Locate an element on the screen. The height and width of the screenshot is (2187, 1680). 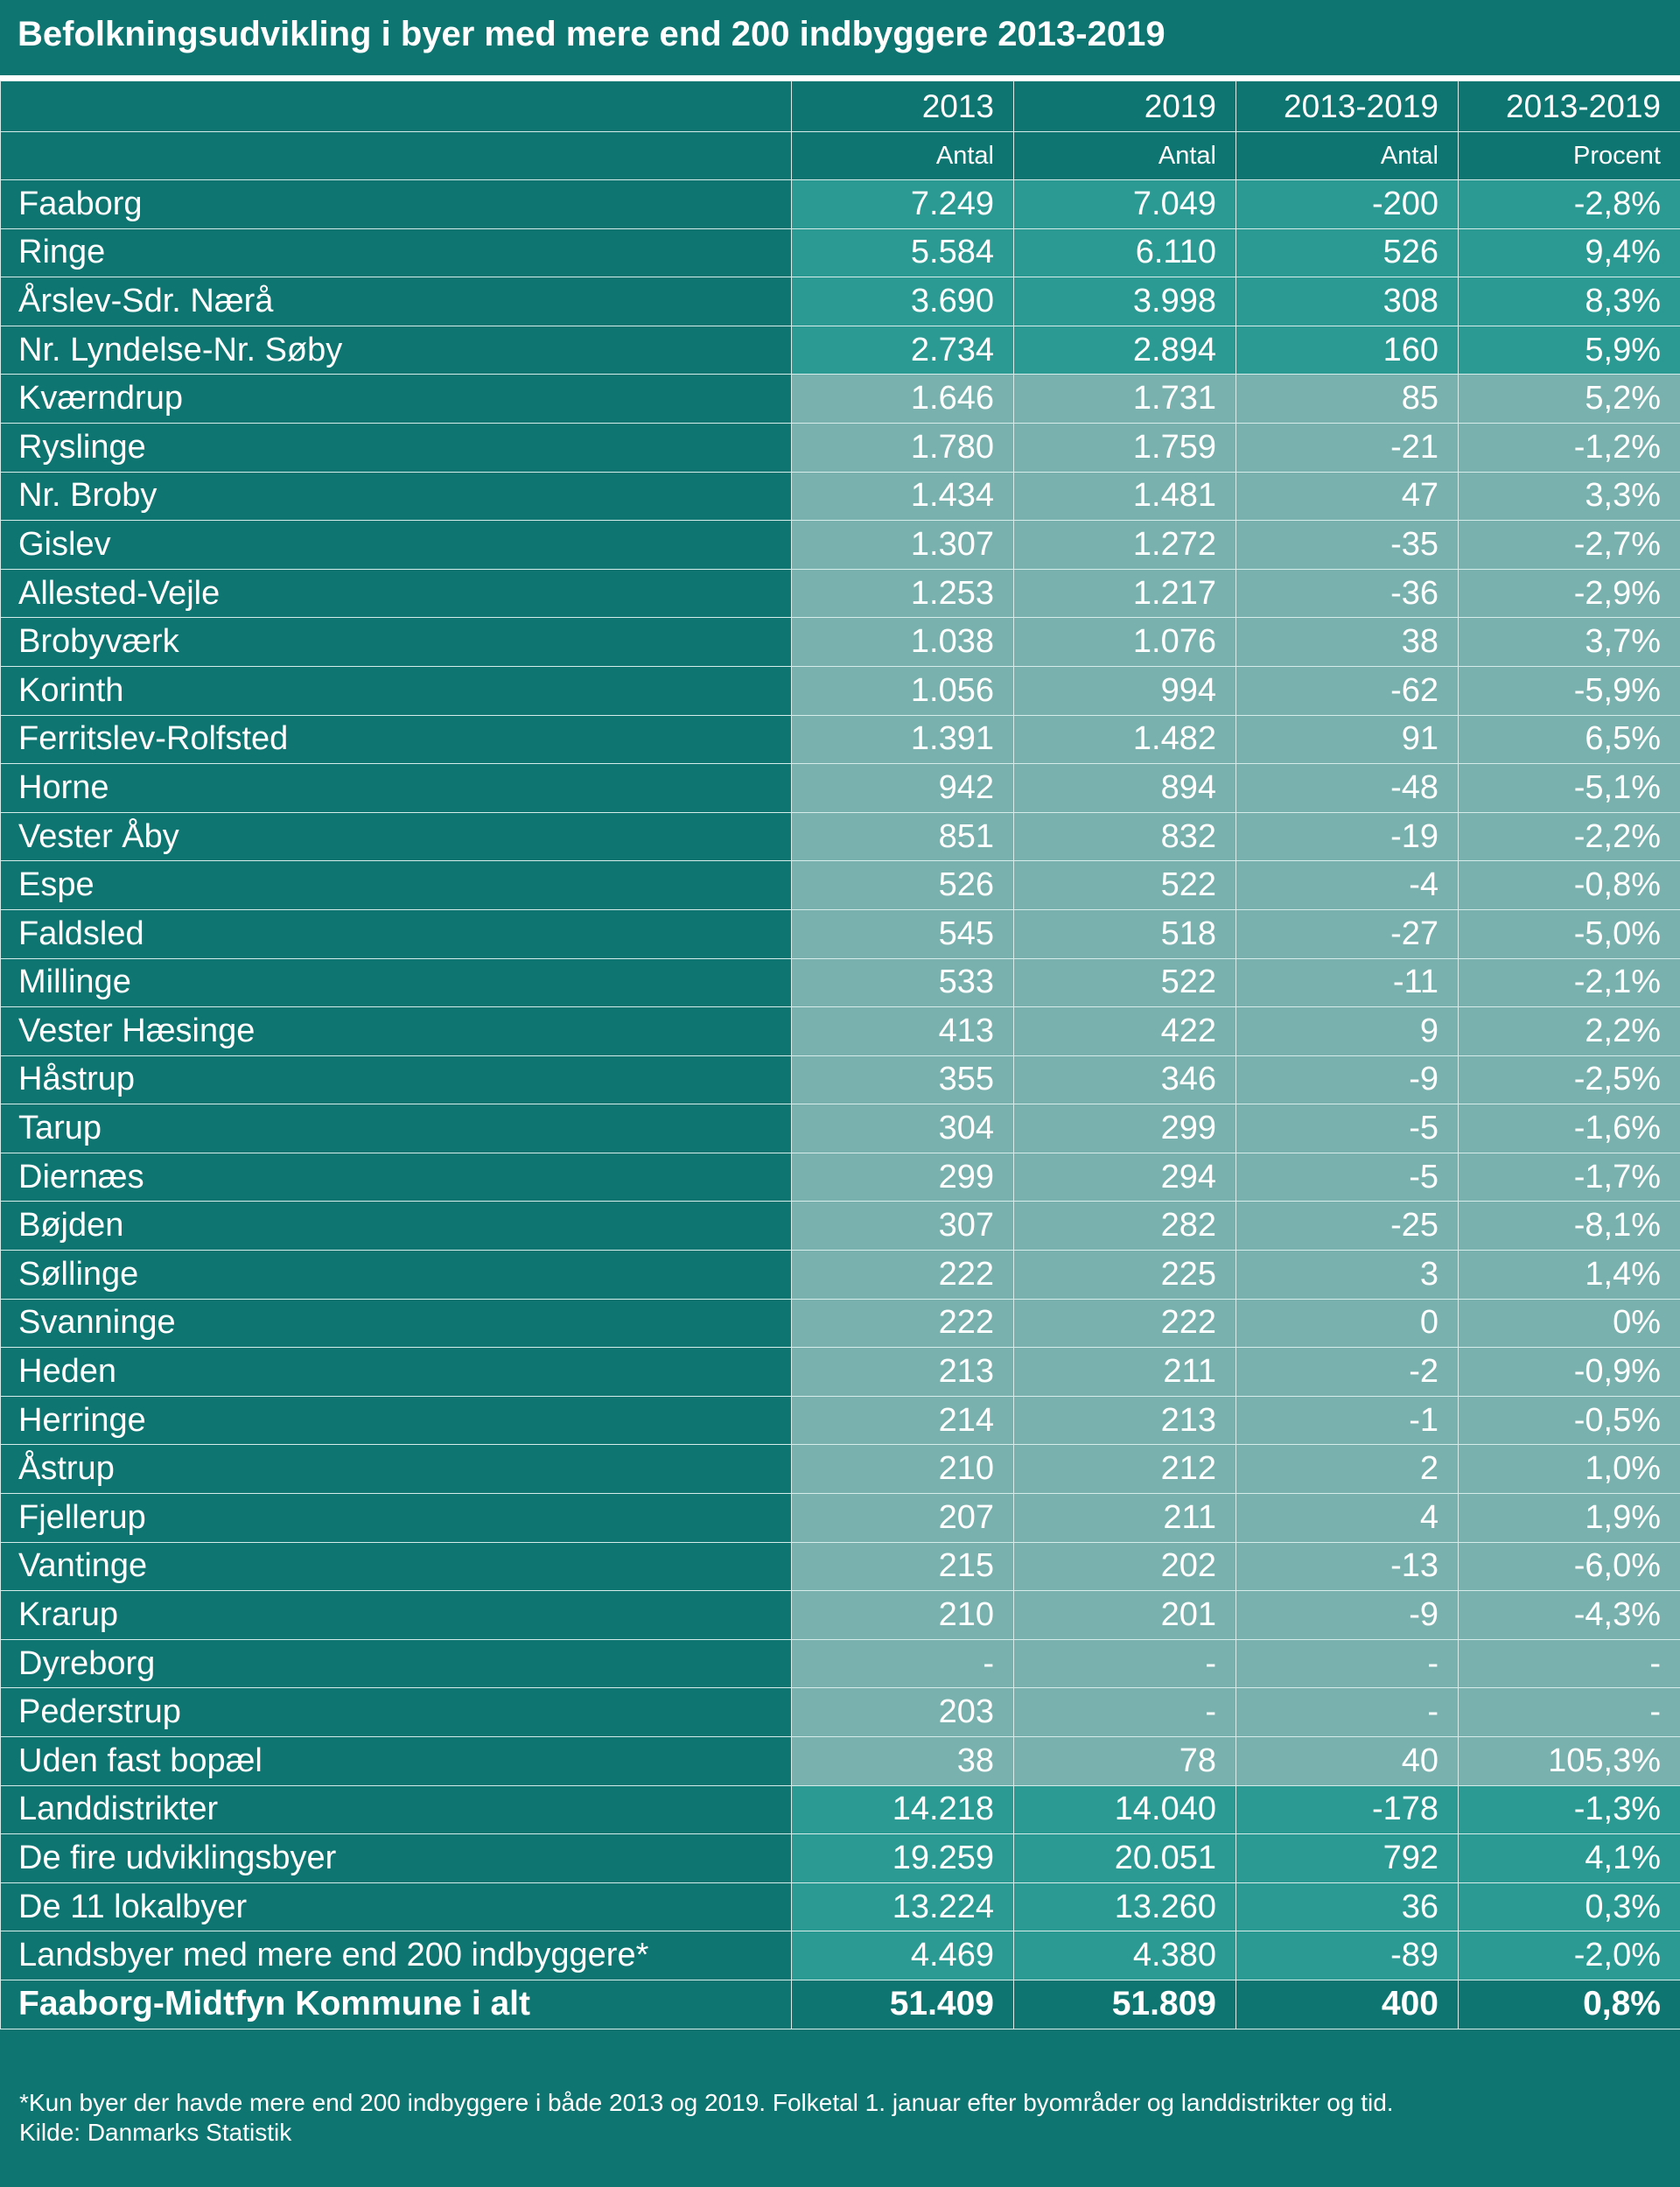
value-2013: 7.249 is located at coordinates (902, 204).